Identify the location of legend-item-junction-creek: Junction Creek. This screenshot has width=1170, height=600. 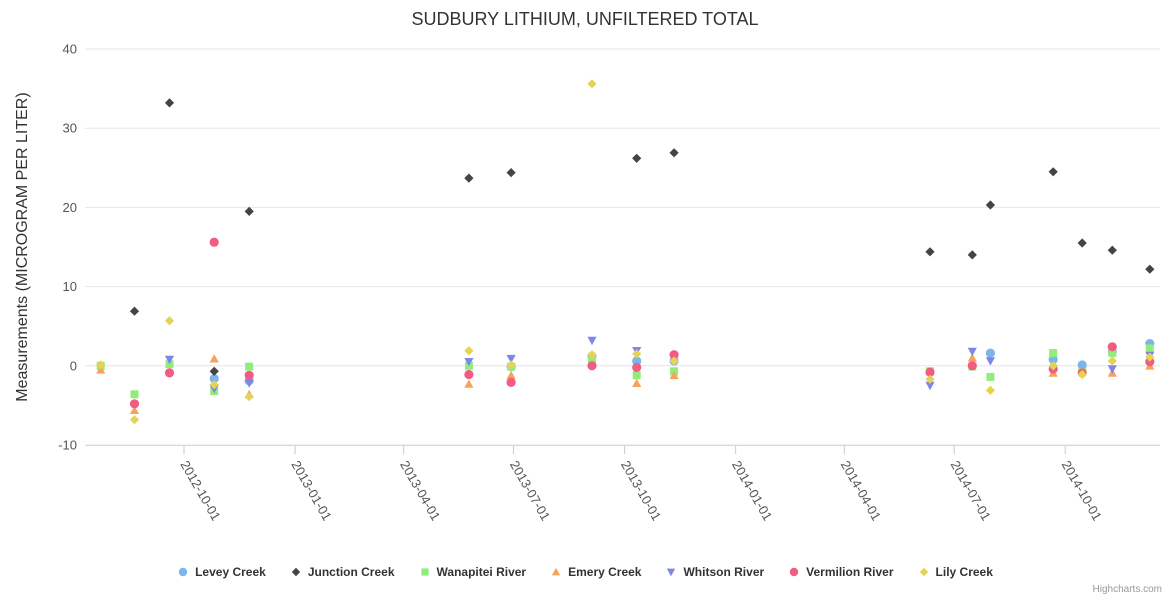
(342, 572).